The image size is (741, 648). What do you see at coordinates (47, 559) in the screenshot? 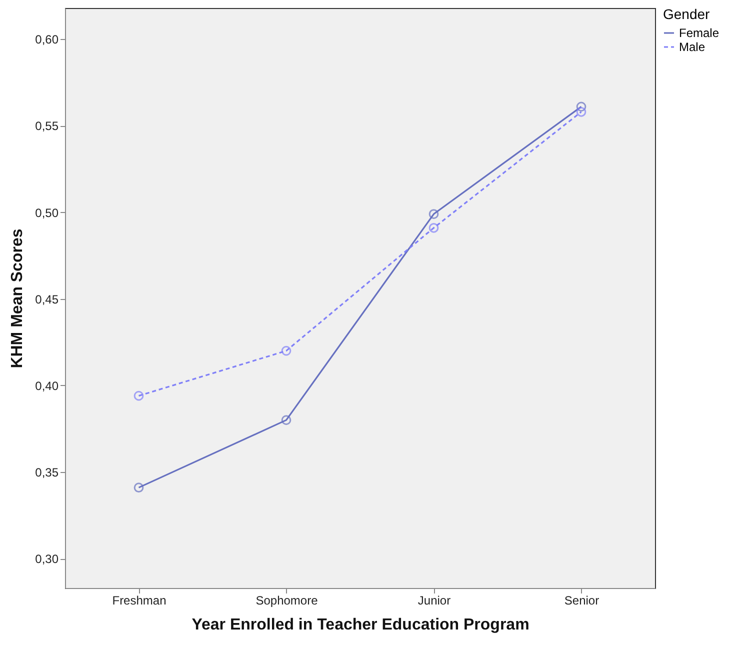
I see `y-tick-label: 0,30` at bounding box center [47, 559].